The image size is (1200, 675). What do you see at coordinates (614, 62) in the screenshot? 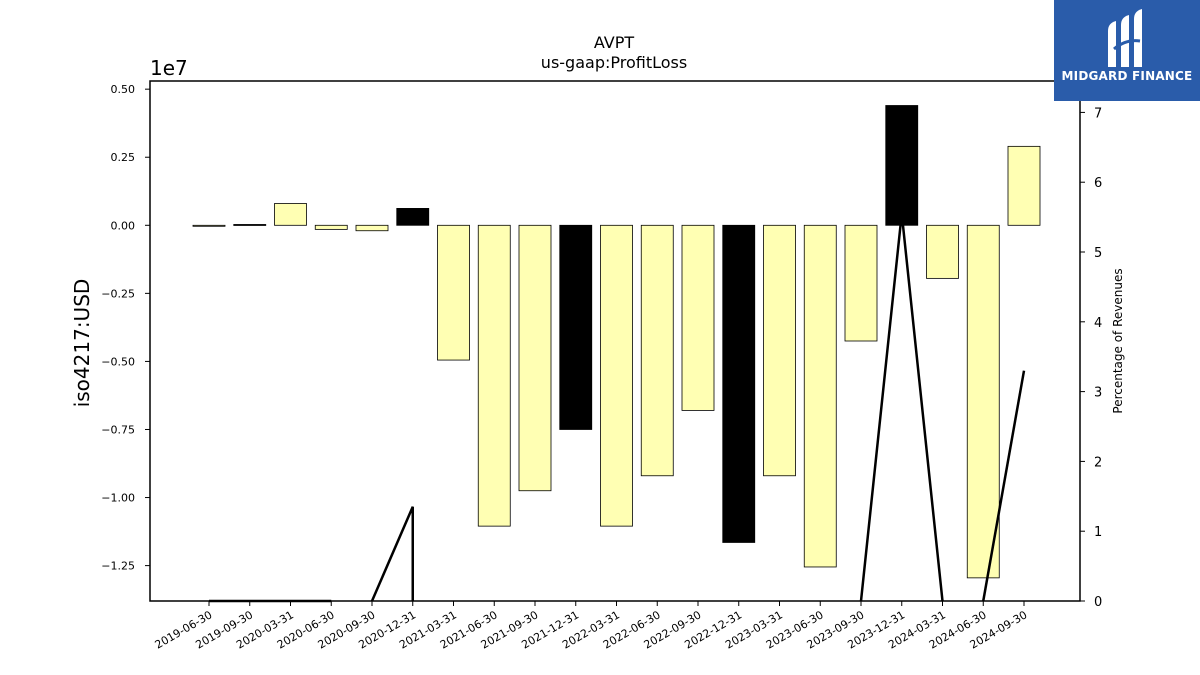
I see `chart-subtitle: us-gaap:ProfitLoss` at bounding box center [614, 62].